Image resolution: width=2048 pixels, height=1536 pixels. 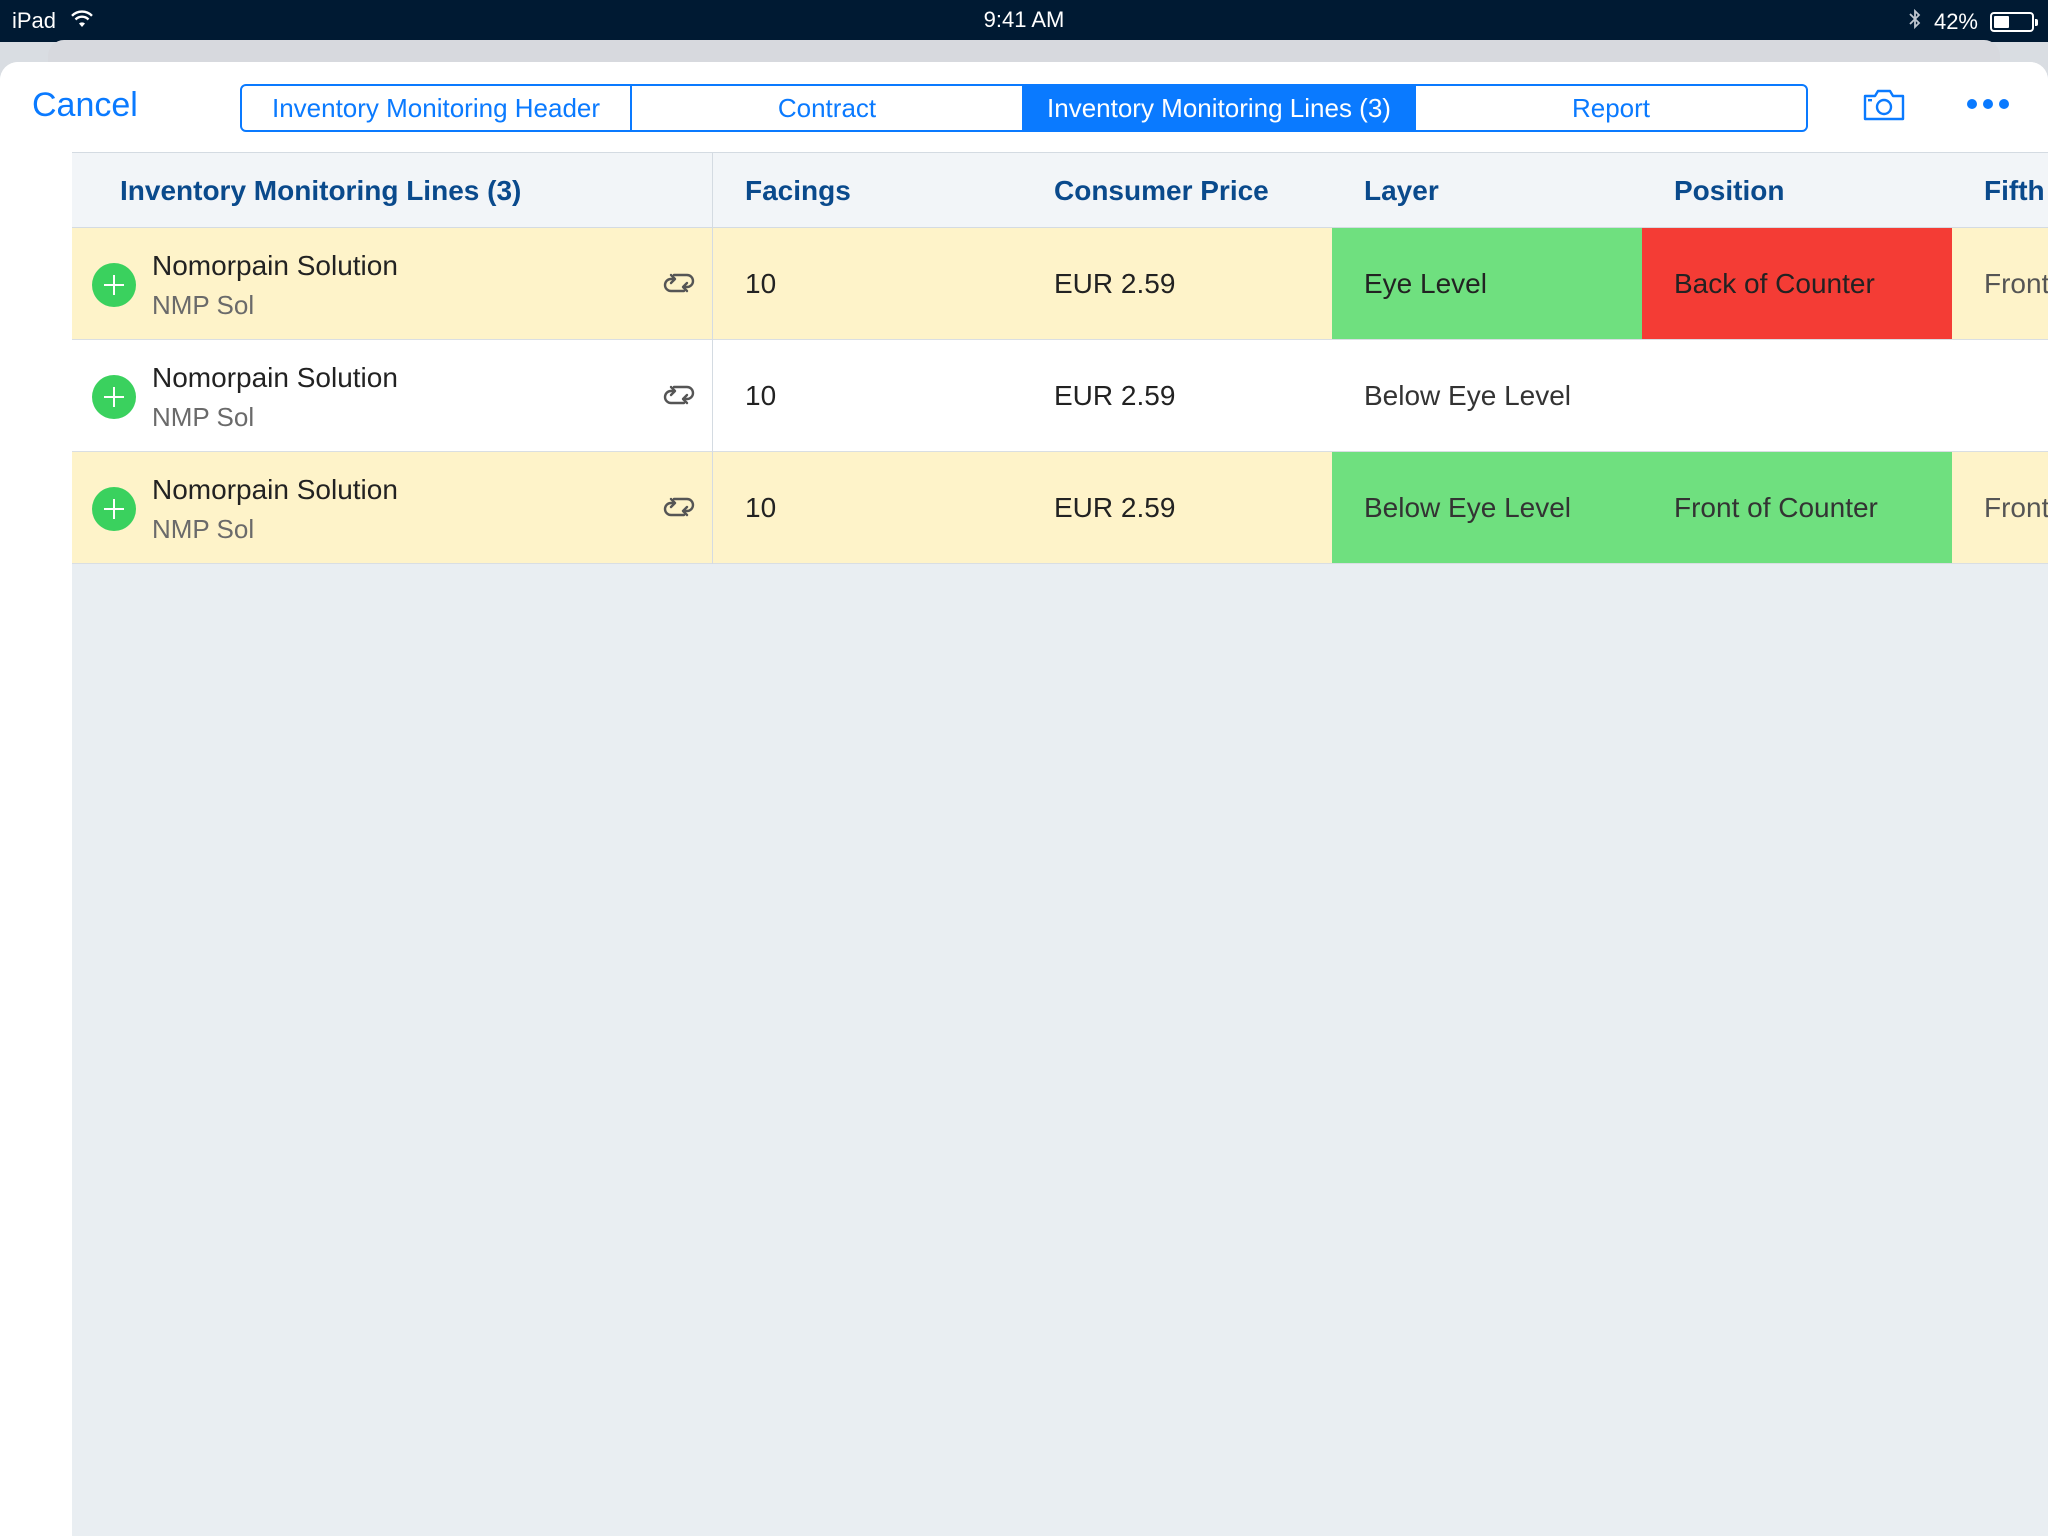 I want to click on status-bar: iPad 9:41 AM 42%, so click(x=1024, y=21).